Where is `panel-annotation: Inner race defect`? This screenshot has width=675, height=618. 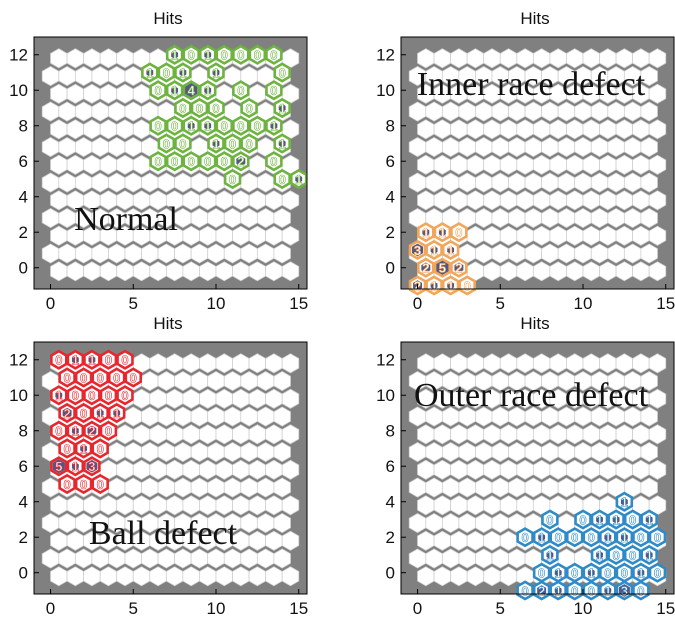
panel-annotation: Inner race defect is located at coordinates (531, 84).